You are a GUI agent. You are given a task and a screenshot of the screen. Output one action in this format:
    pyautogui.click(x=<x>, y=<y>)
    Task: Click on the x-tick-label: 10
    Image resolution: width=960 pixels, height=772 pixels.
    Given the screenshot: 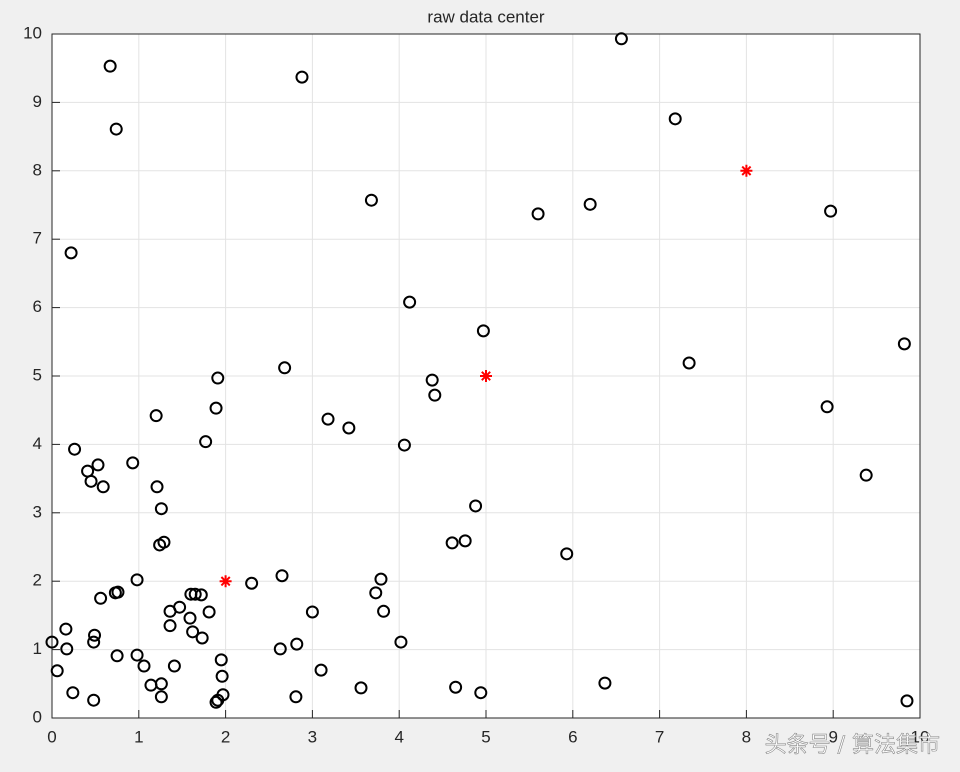 What is the action you would take?
    pyautogui.click(x=920, y=736)
    